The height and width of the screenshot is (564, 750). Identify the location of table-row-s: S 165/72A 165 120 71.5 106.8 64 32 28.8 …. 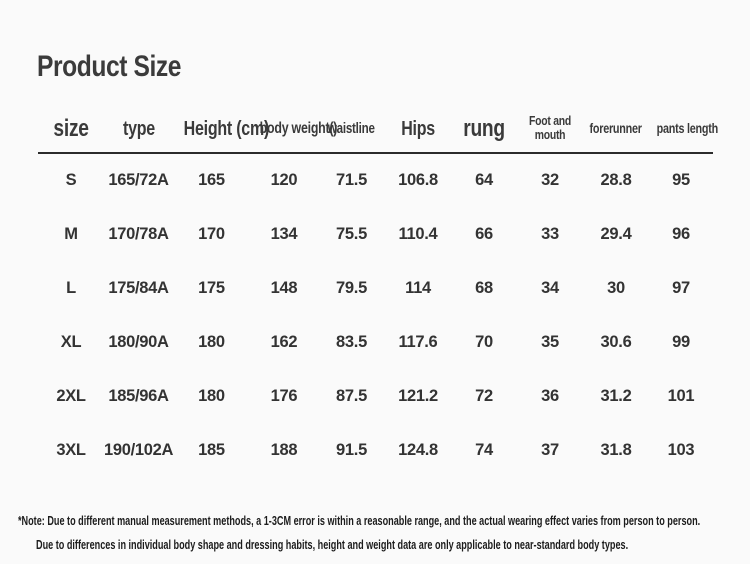
(375, 180).